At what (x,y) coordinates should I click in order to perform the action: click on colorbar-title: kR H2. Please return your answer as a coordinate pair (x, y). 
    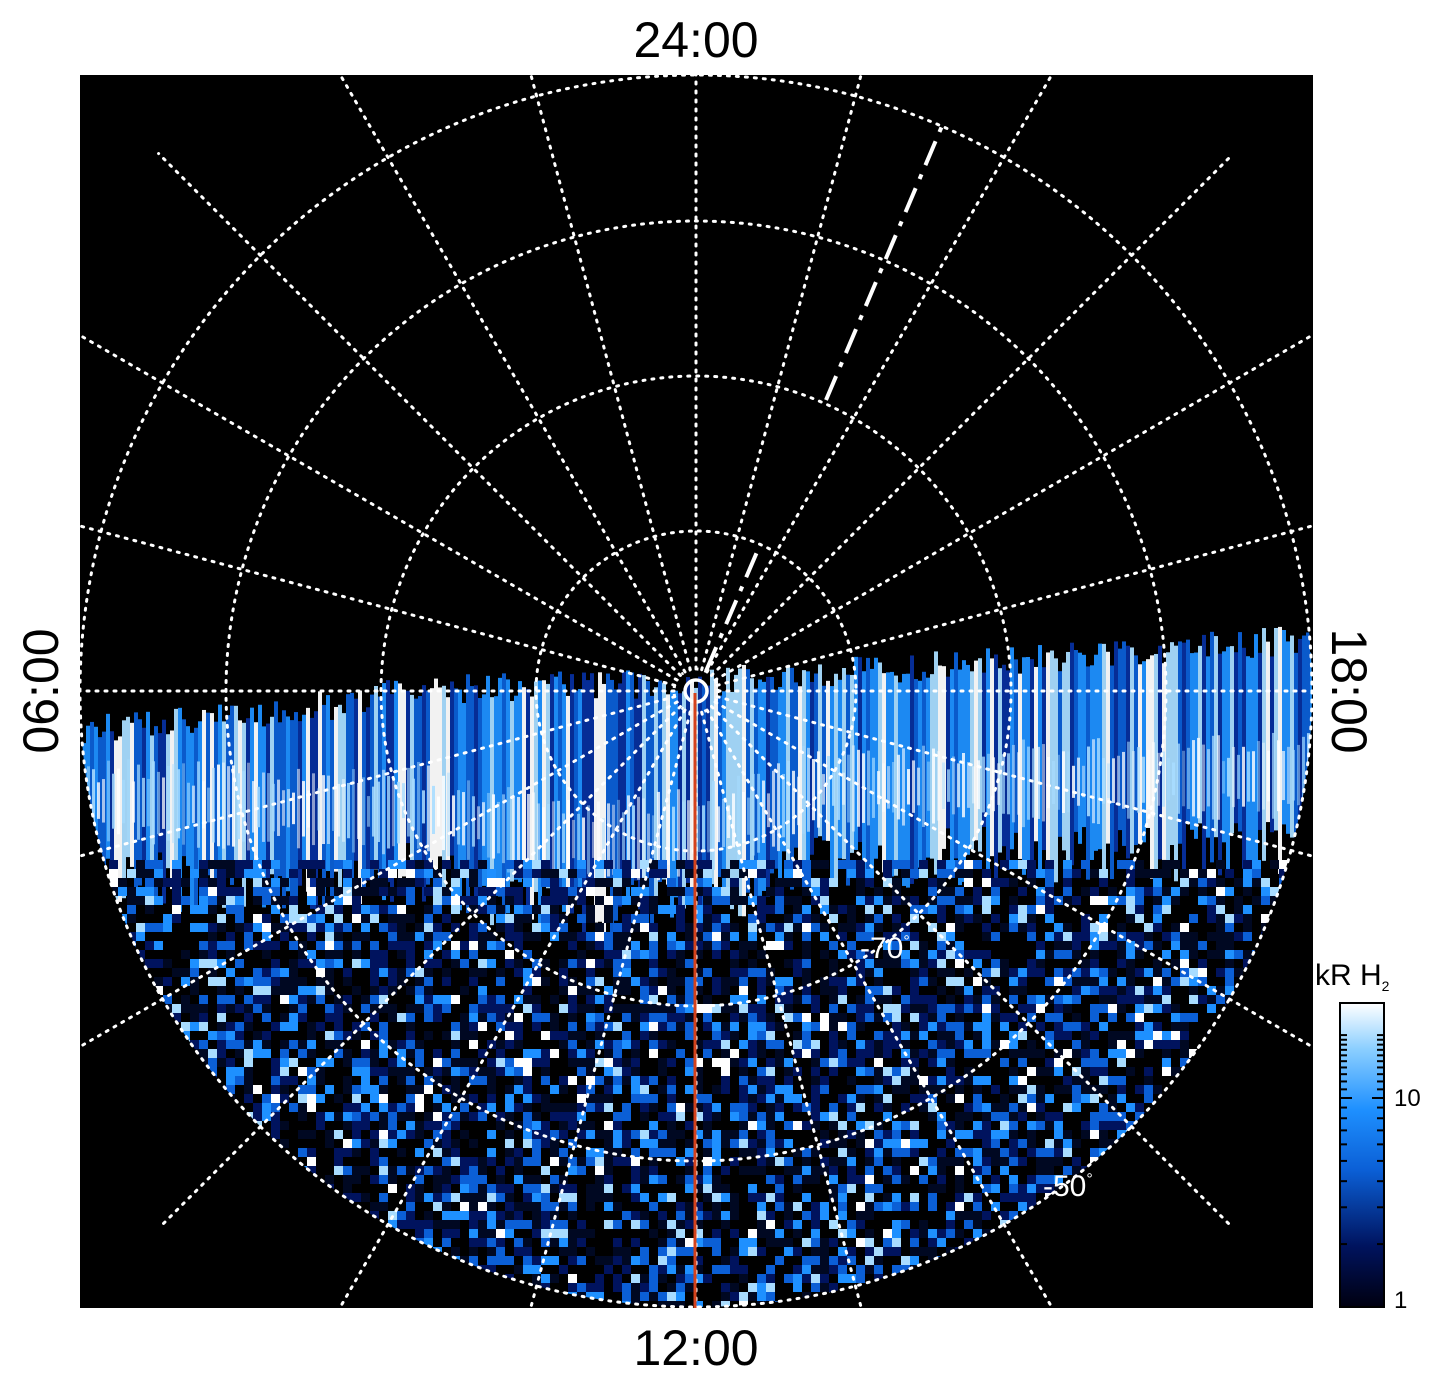
    Looking at the image, I should click on (1352, 976).